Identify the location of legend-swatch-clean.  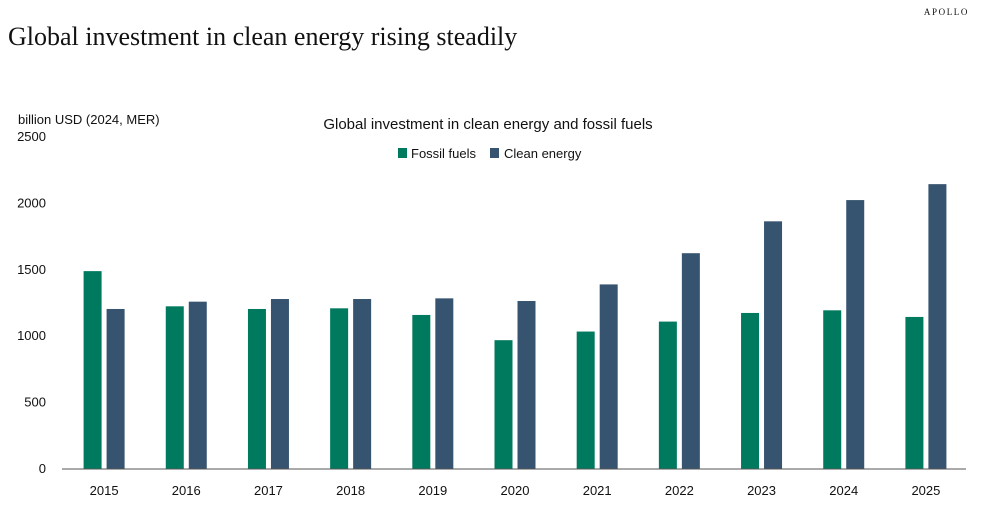
(494, 153).